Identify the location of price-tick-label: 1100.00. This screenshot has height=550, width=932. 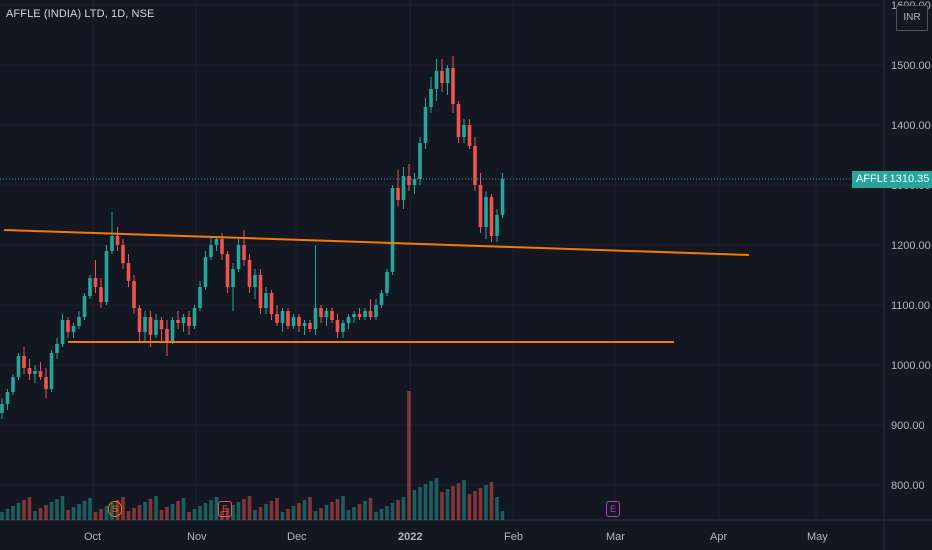
(910, 306).